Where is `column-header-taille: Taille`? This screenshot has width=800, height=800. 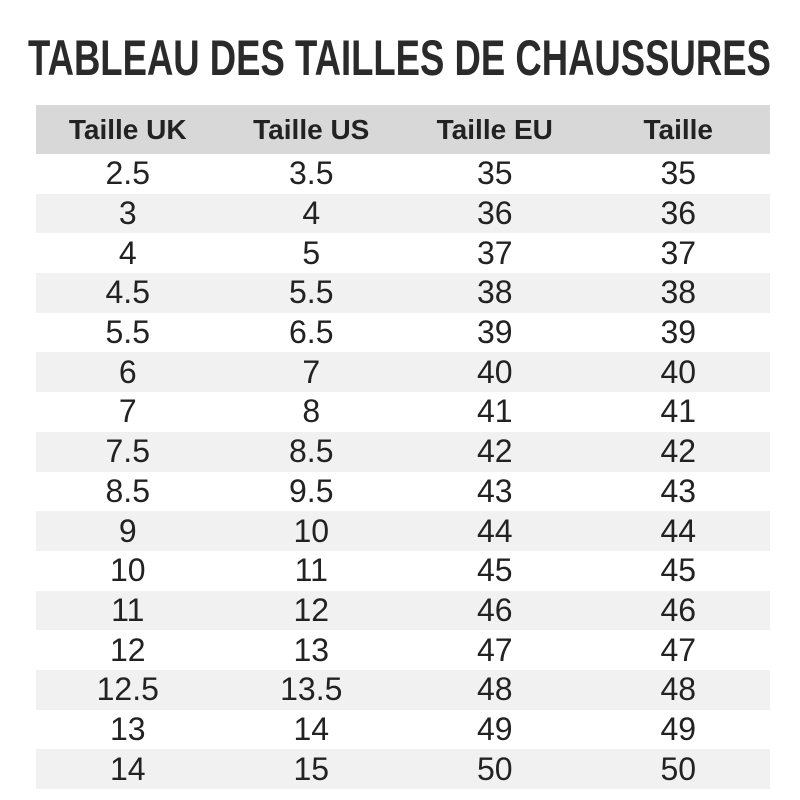
column-header-taille: Taille is located at coordinates (678, 129).